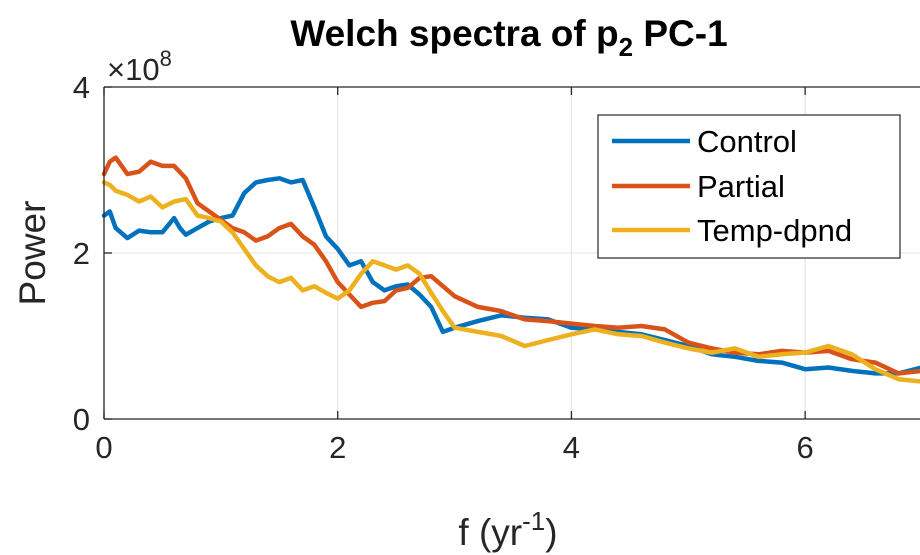 This screenshot has height=555, width=920. What do you see at coordinates (774, 230) in the screenshot?
I see `legend-label-temp-dpnd: Temp-dpnd` at bounding box center [774, 230].